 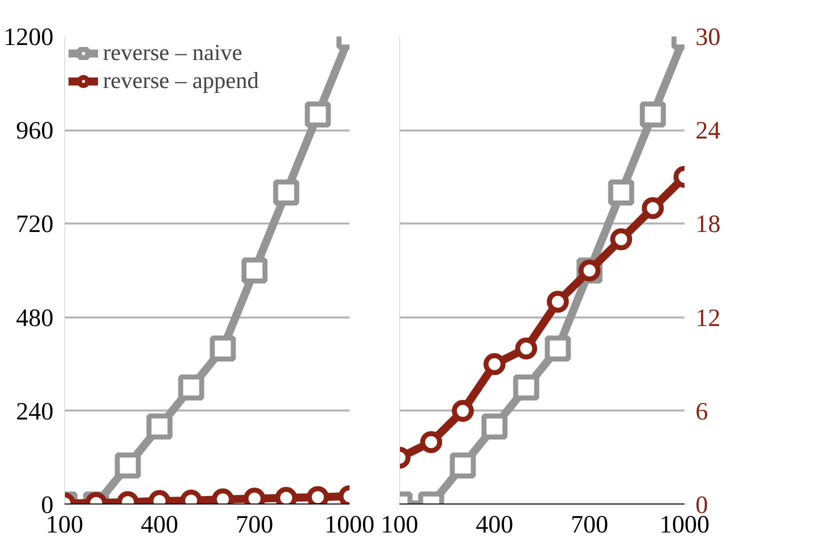 What do you see at coordinates (349, 525) in the screenshot?
I see `x-tick-label: 1000` at bounding box center [349, 525].